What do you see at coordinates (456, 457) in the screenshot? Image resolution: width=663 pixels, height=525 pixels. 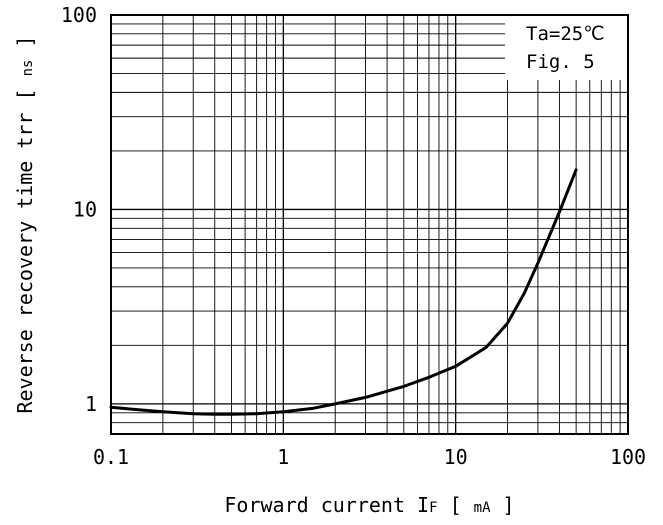 I see `x-tick-label: 10` at bounding box center [456, 457].